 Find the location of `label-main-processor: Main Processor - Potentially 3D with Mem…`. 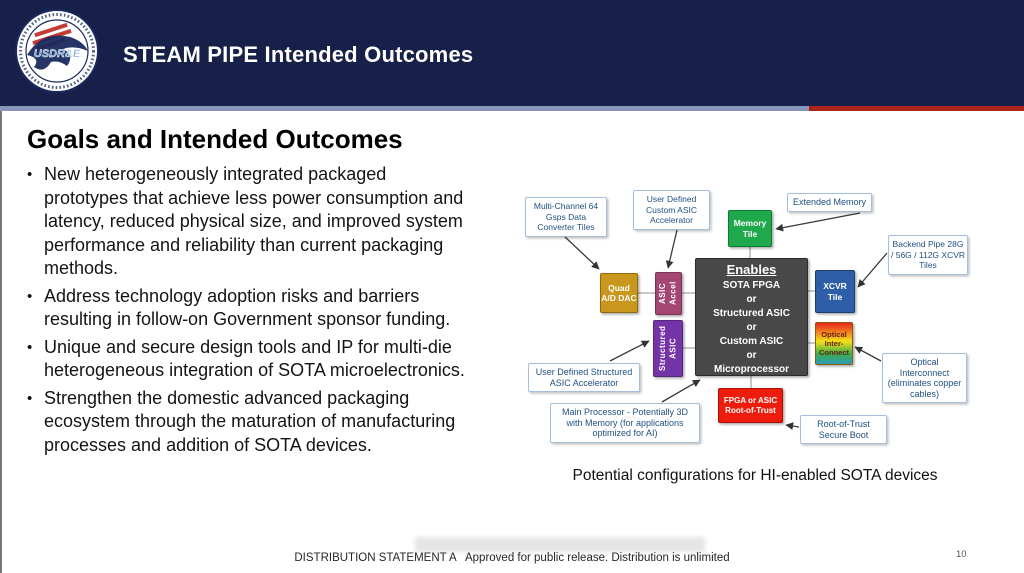

label-main-processor: Main Processor - Potentially 3D with Mem… is located at coordinates (625, 423).